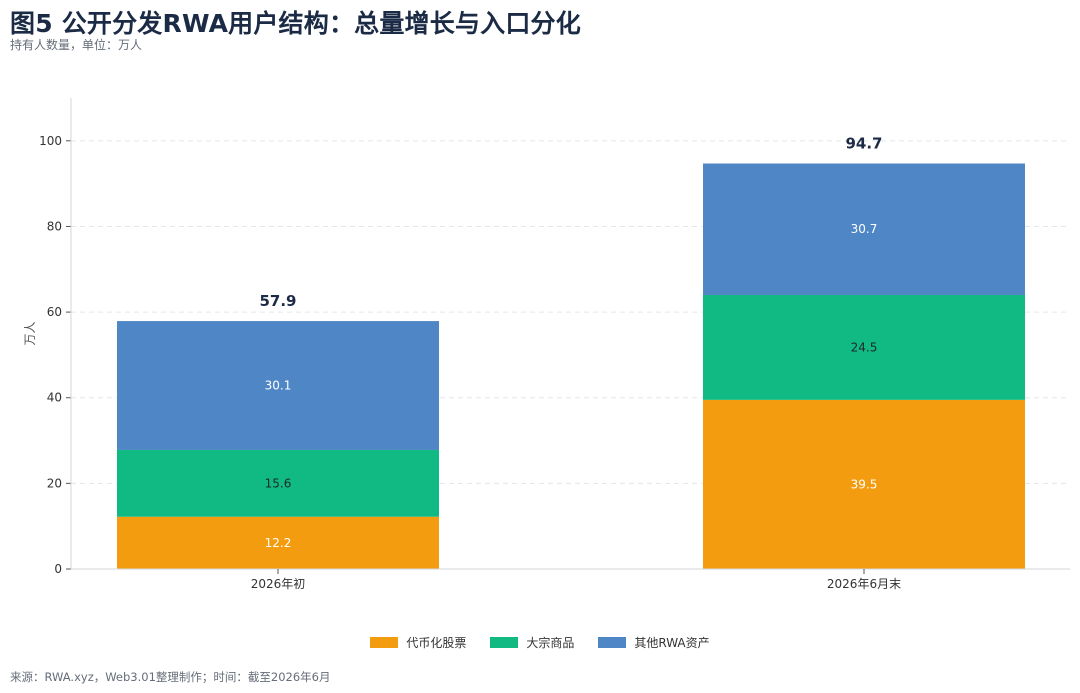 This screenshot has height=693, width=1080. Describe the element at coordinates (54, 483) in the screenshot. I see `y-tick-label: 20` at that location.